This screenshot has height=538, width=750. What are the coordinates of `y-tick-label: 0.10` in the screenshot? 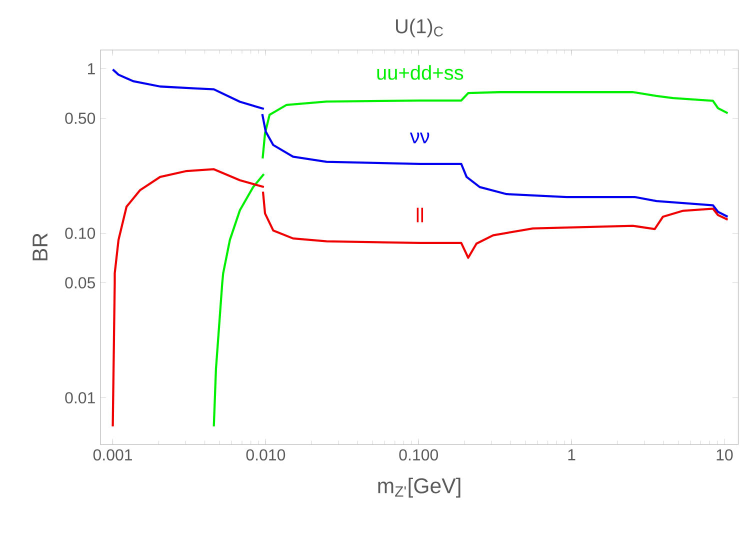 It's located at (80, 233).